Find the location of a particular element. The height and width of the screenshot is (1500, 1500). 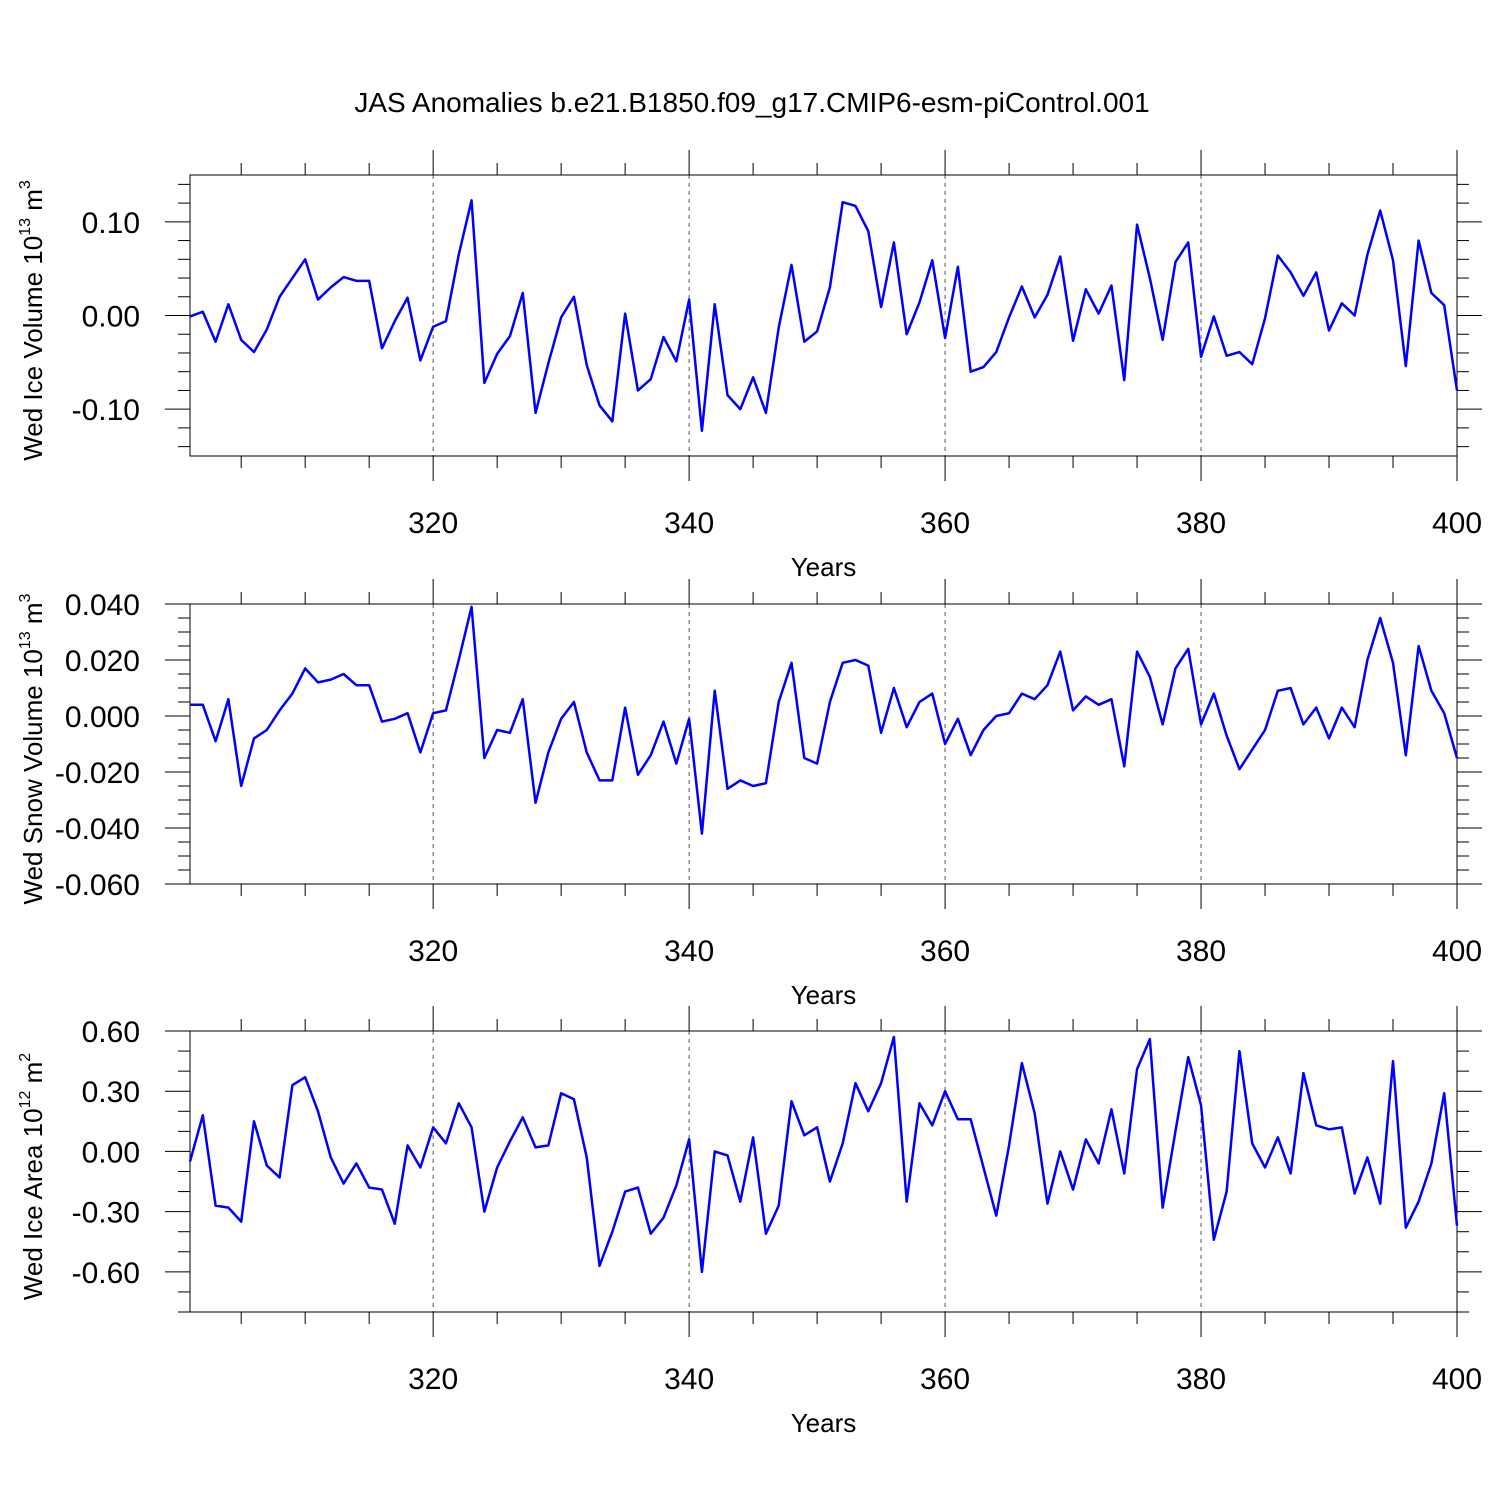

y-tick-label: 0.30 is located at coordinates (111, 1092).